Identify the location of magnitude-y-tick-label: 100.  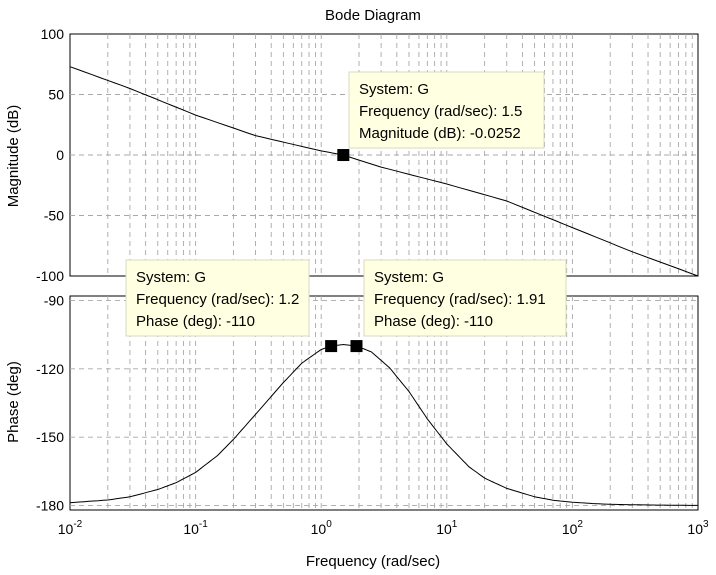
(53, 34).